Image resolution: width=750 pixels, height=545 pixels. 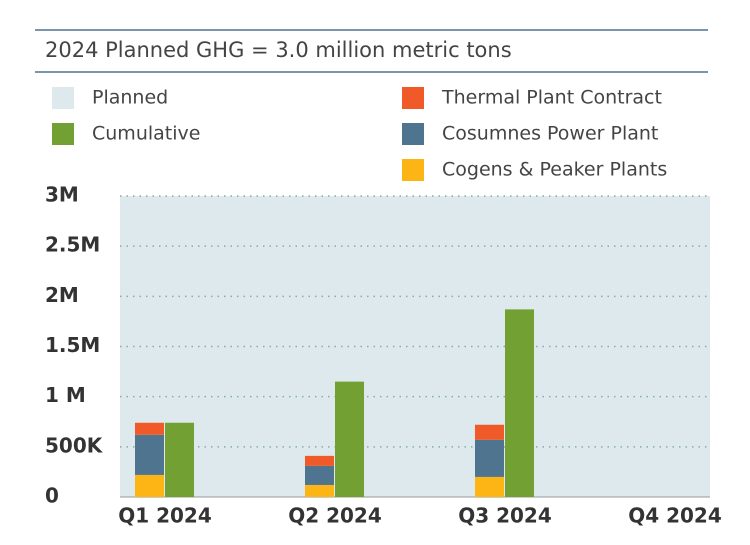 I want to click on x-tick-label: Q2 2024, so click(x=335, y=516).